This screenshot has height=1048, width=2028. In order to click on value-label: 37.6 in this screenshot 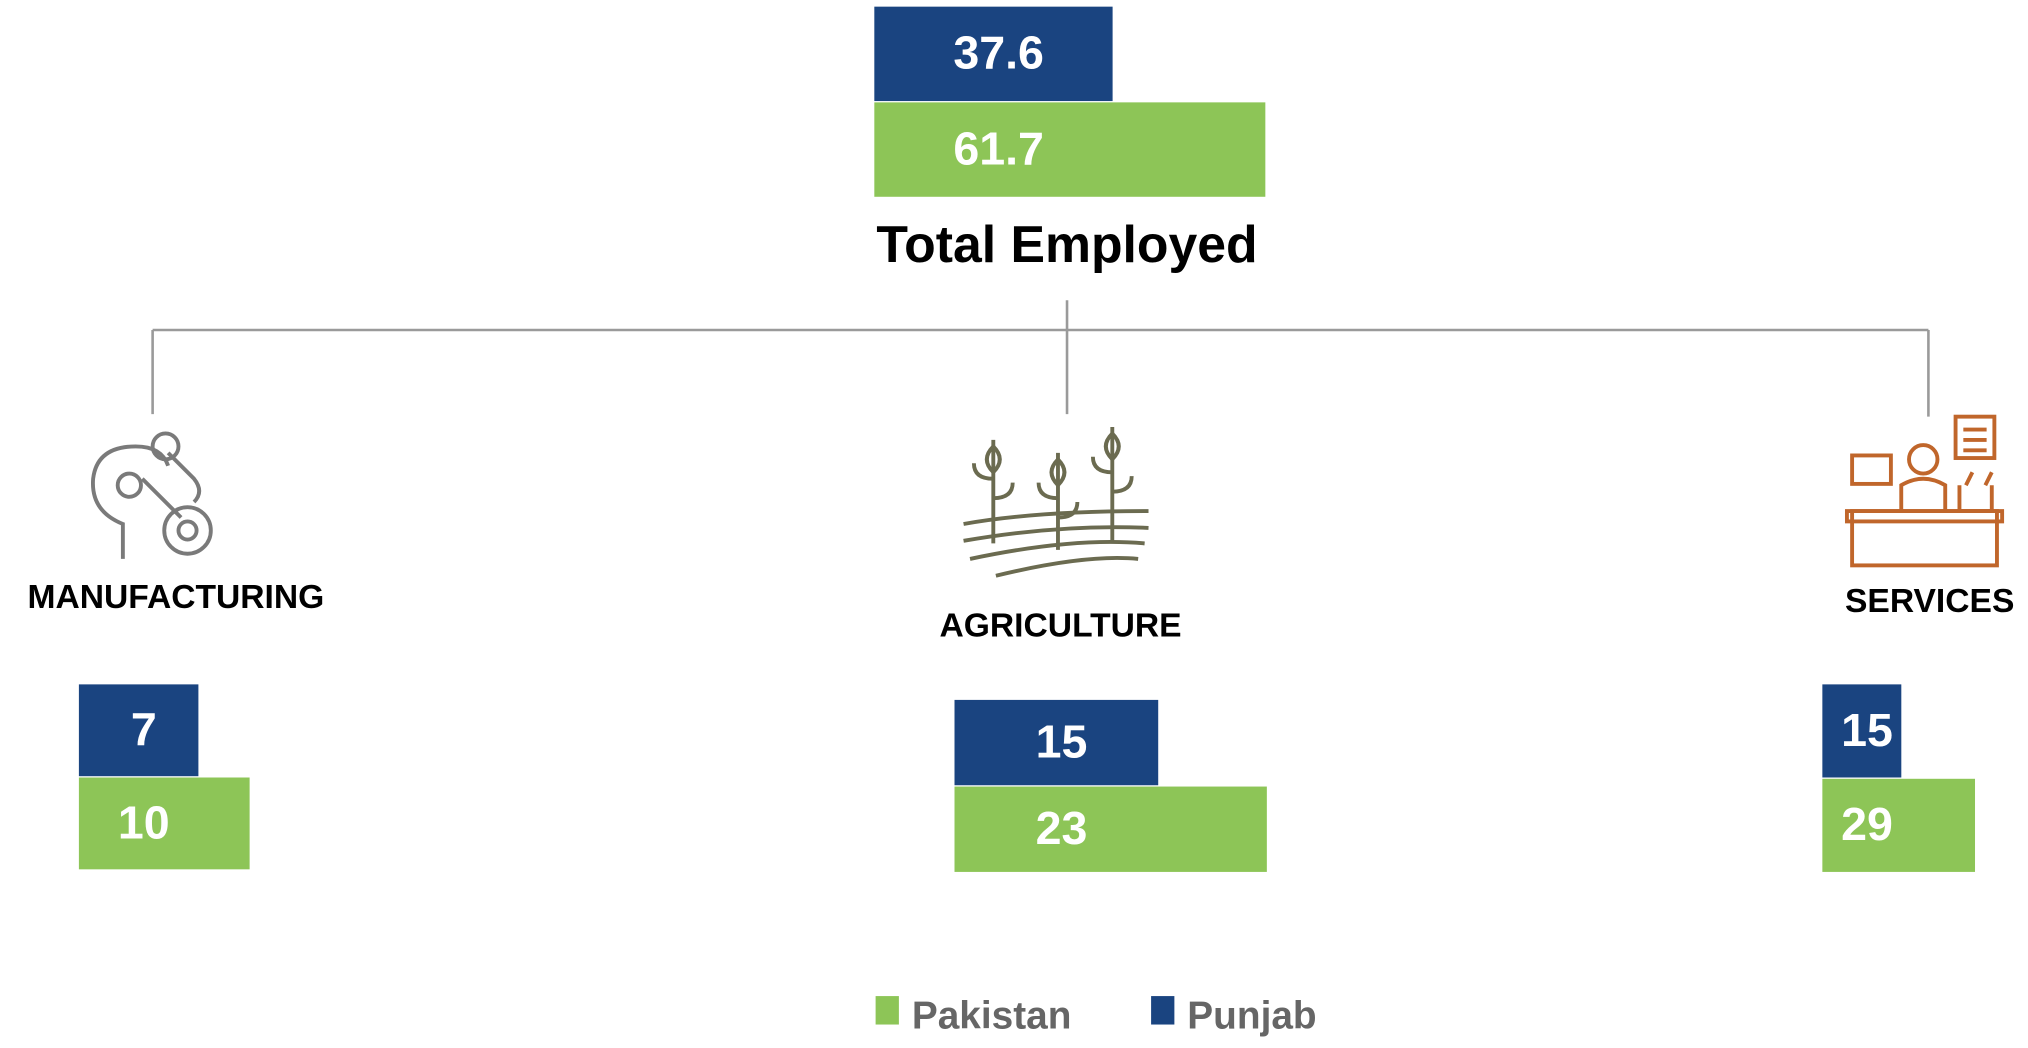, I will do `click(998, 53)`.